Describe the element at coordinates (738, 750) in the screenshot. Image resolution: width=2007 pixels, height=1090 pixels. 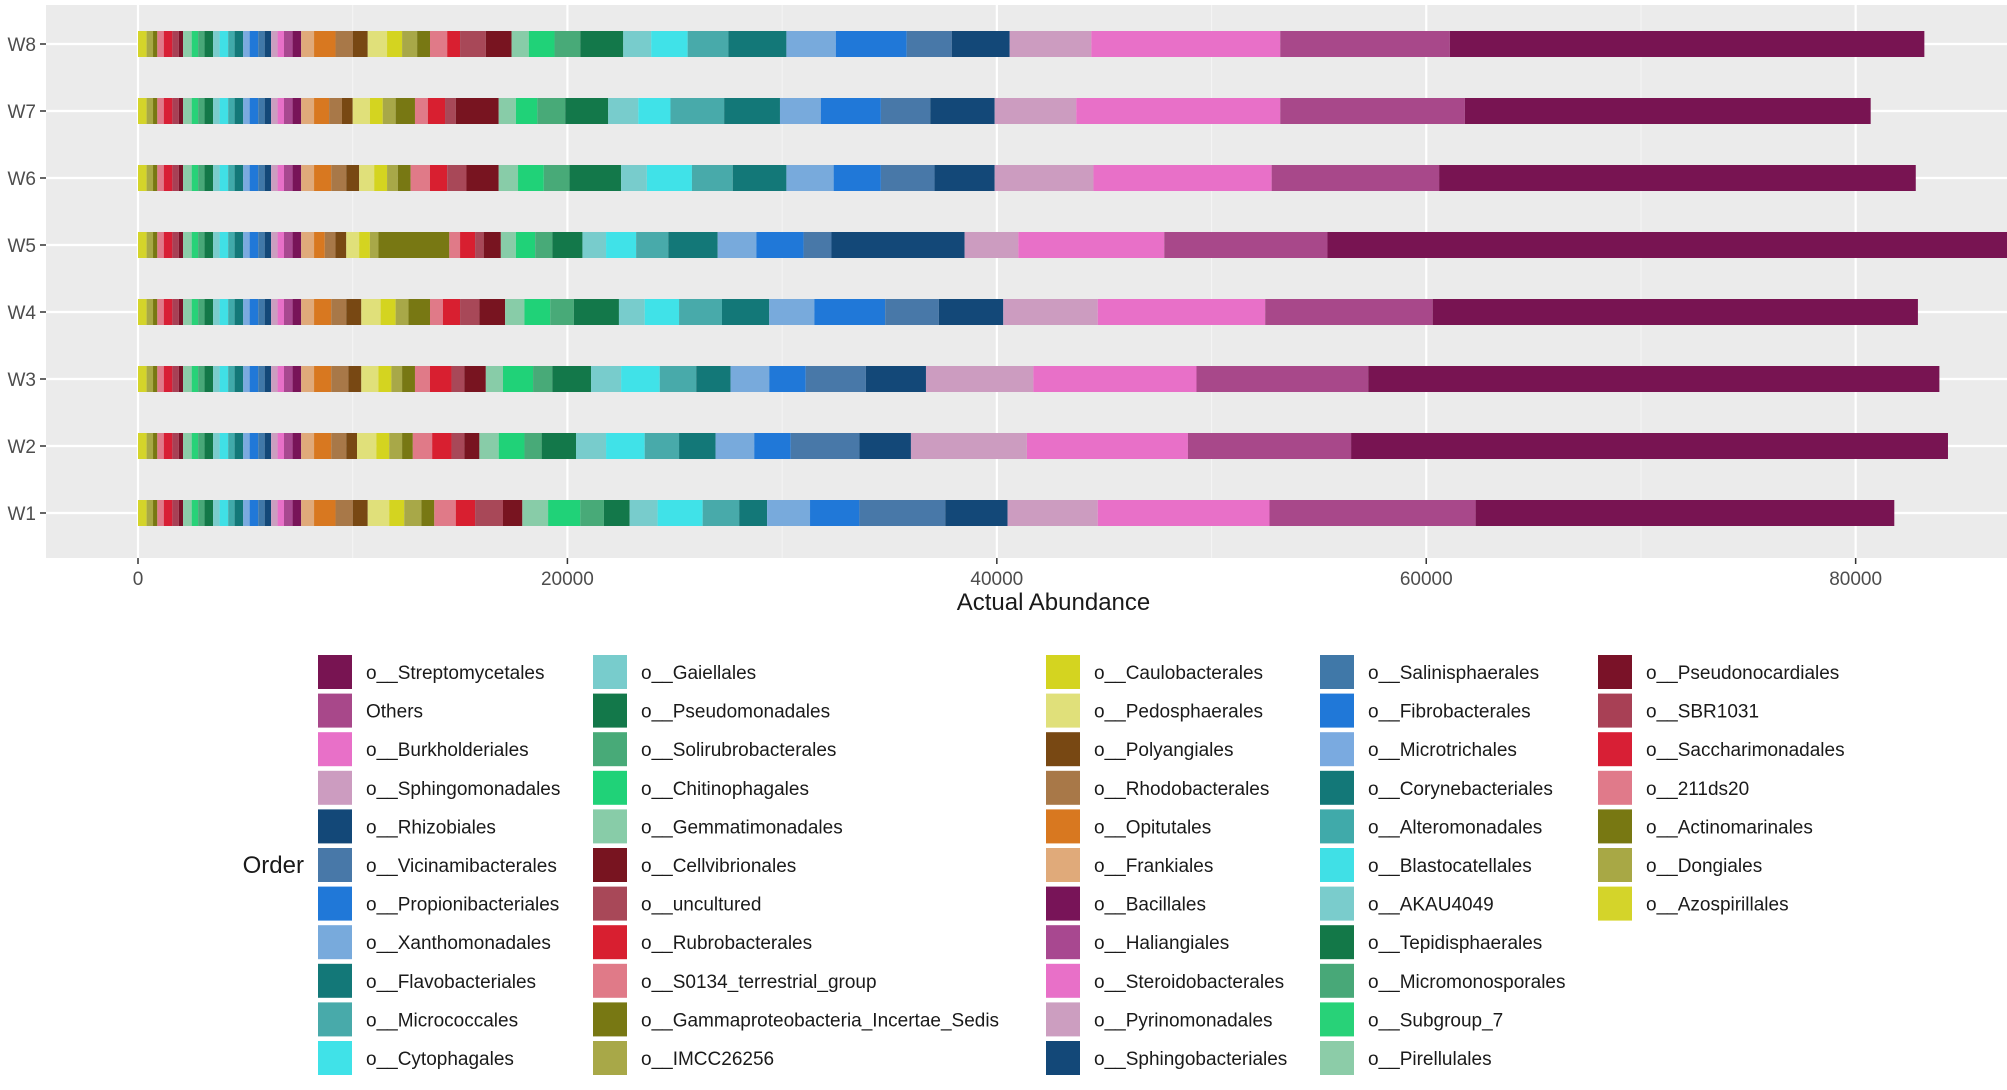
I see `legend-label: o__Solirubrobacterales` at that location.